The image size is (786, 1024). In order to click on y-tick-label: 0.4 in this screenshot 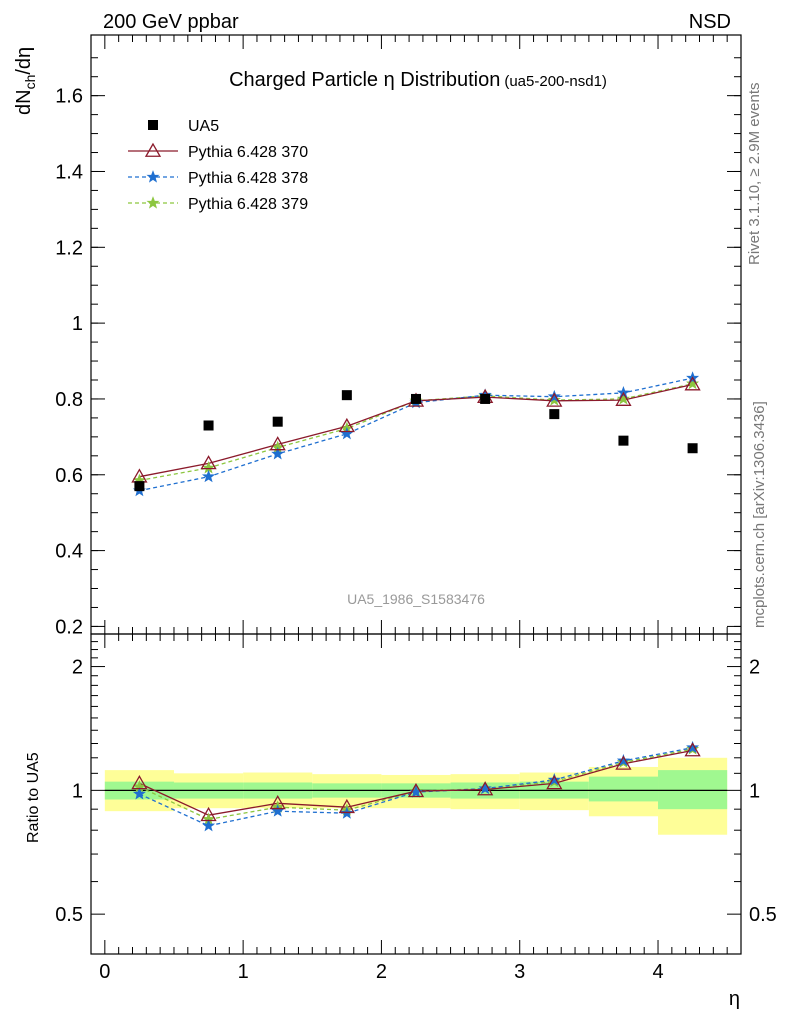, I will do `click(69, 552)`.